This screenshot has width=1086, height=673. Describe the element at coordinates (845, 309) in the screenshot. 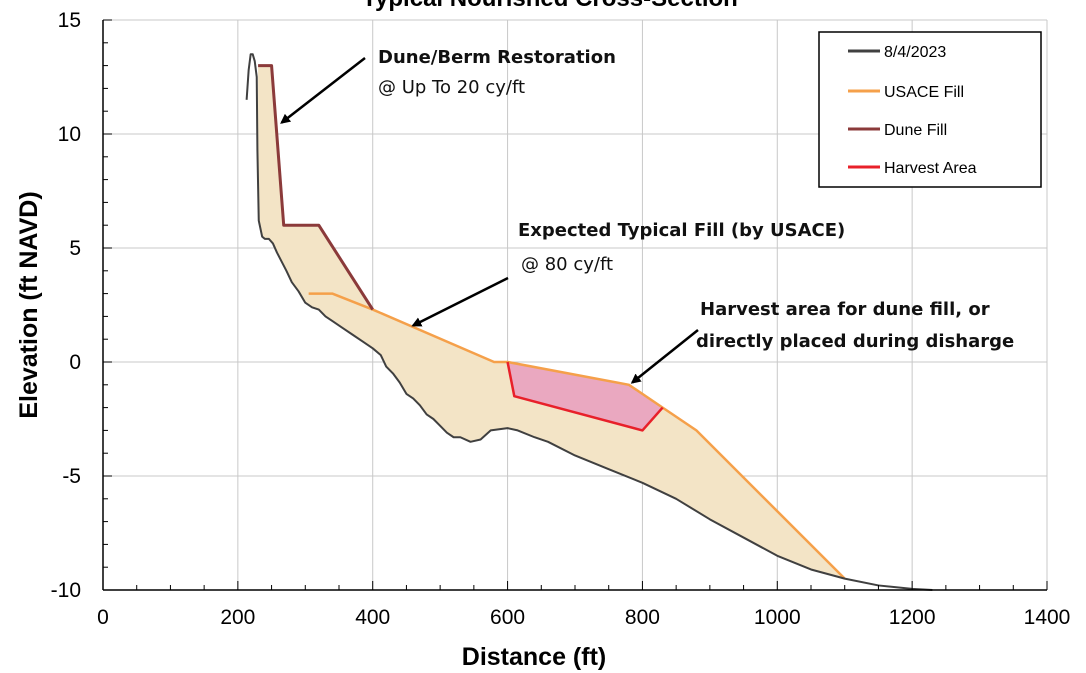

I see `annotation-harvest-title: Harvest area for dune fill, or` at that location.